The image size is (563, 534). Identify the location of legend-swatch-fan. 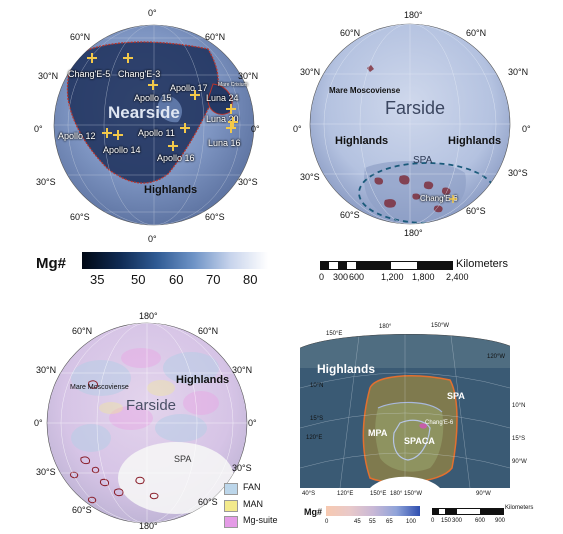
(231, 489).